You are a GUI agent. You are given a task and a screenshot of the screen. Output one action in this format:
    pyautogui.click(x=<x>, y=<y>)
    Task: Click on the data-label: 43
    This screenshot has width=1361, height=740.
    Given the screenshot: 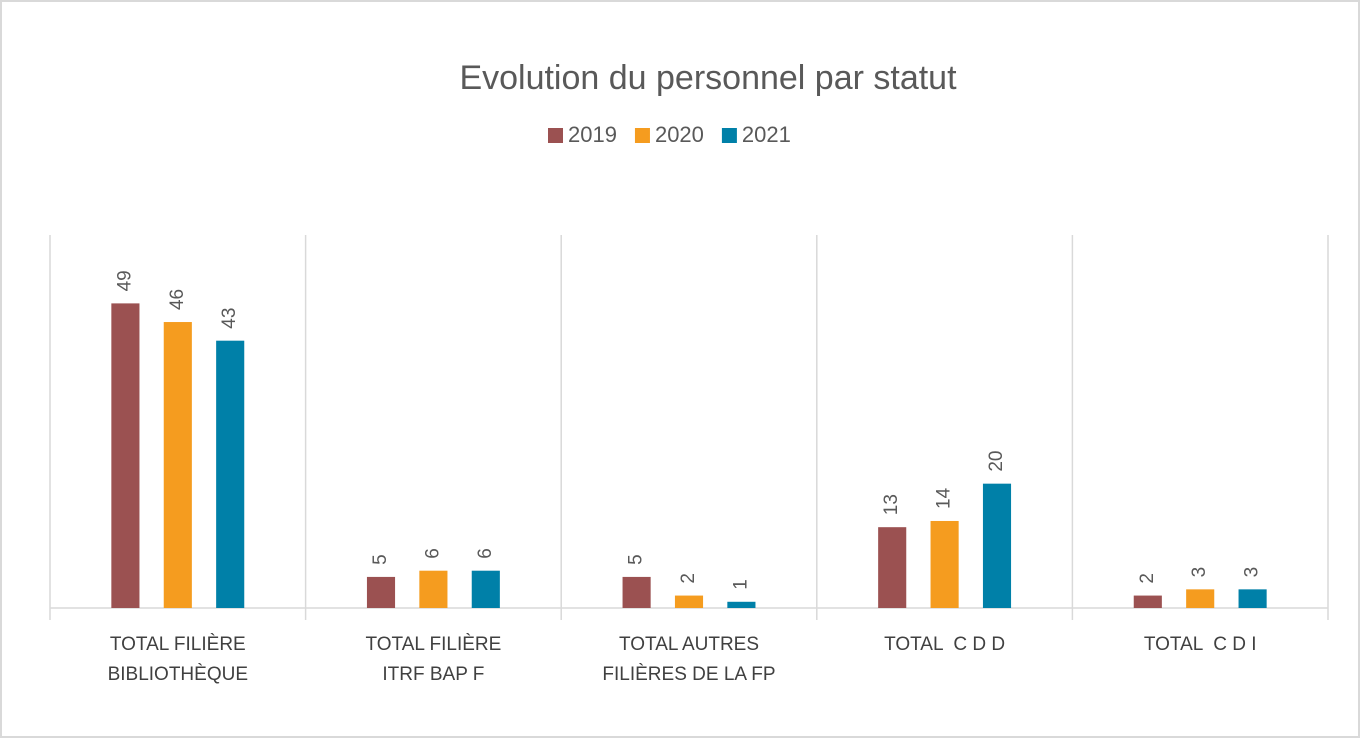 What is the action you would take?
    pyautogui.click(x=229, y=318)
    